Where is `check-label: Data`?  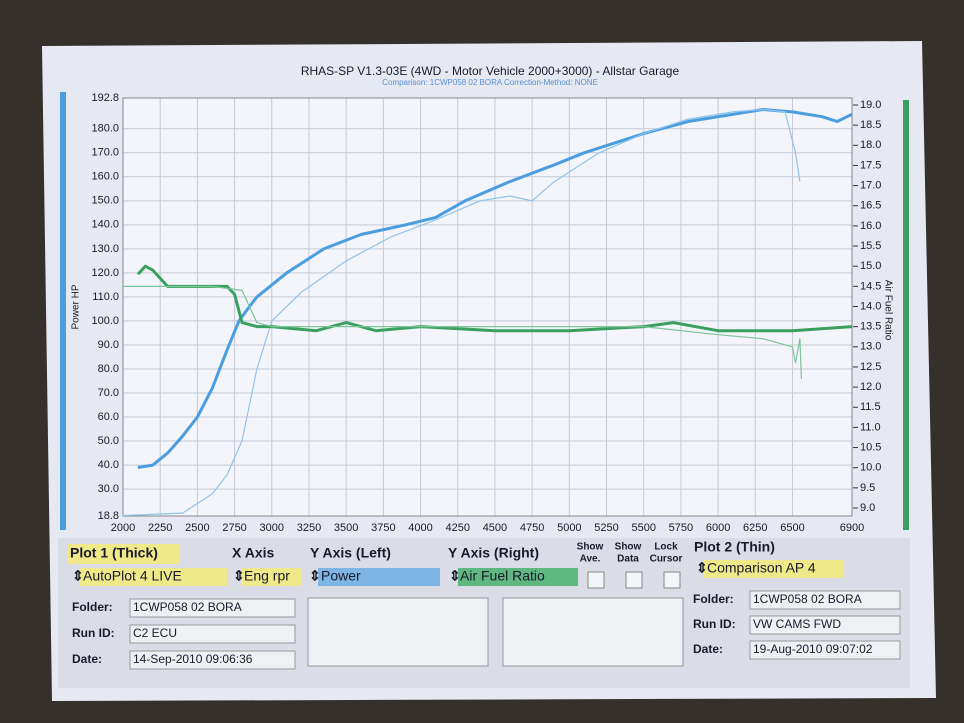
check-label: Data is located at coordinates (628, 559).